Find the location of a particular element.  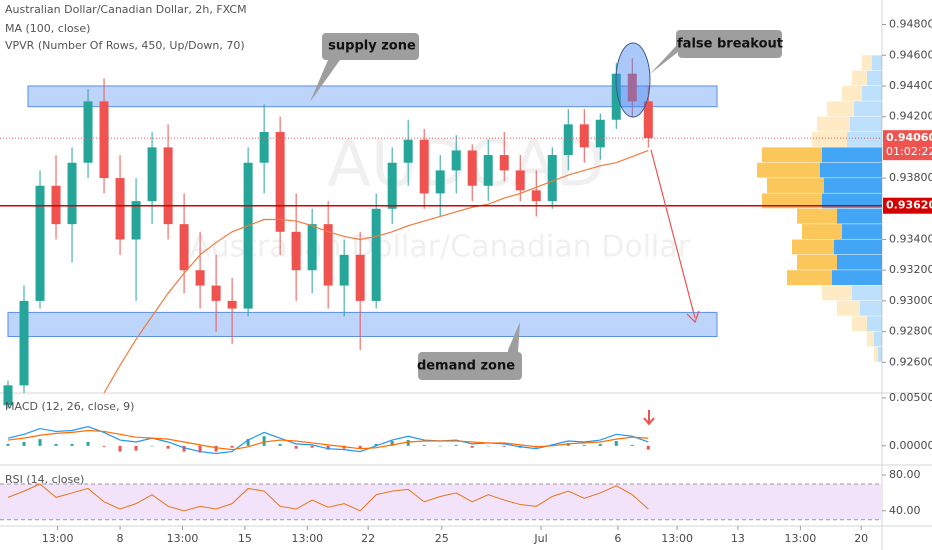

macd-line is located at coordinates (328, 440).